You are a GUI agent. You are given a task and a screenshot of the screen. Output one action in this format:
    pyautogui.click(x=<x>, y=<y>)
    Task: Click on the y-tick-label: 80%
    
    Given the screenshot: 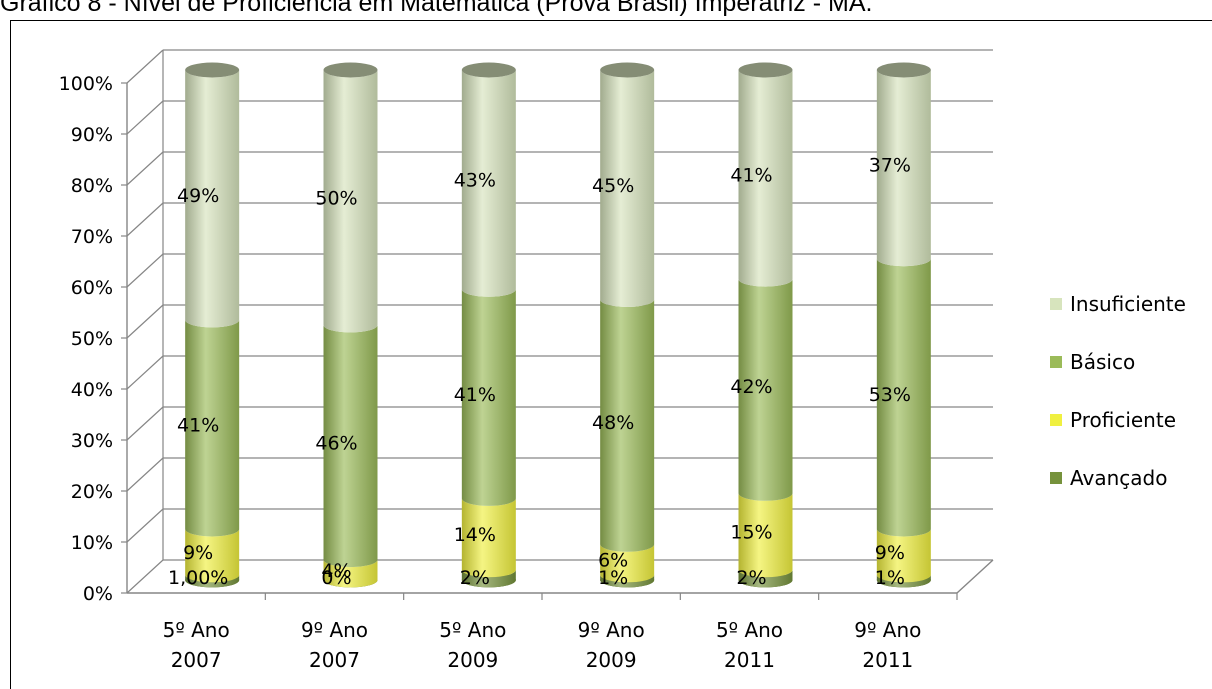 What is the action you would take?
    pyautogui.click(x=92, y=186)
    